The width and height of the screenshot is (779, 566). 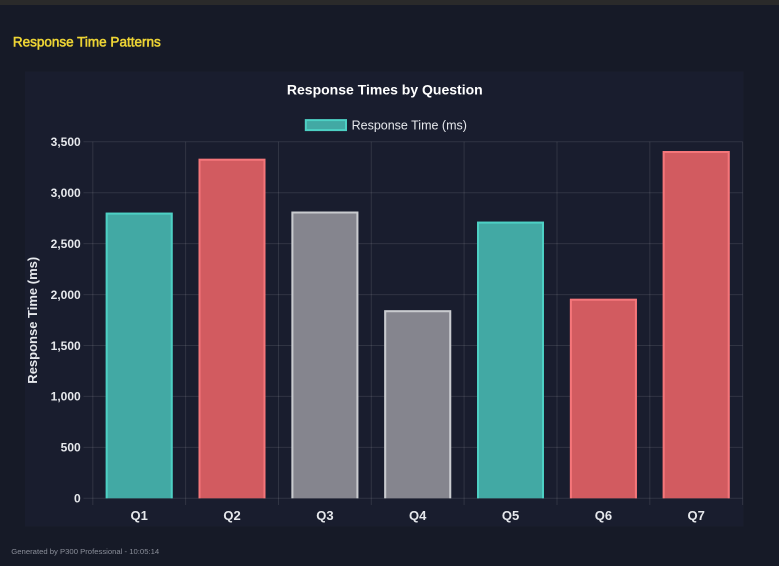 What do you see at coordinates (87, 41) in the screenshot?
I see `svg-text: Response Time Patterns` at bounding box center [87, 41].